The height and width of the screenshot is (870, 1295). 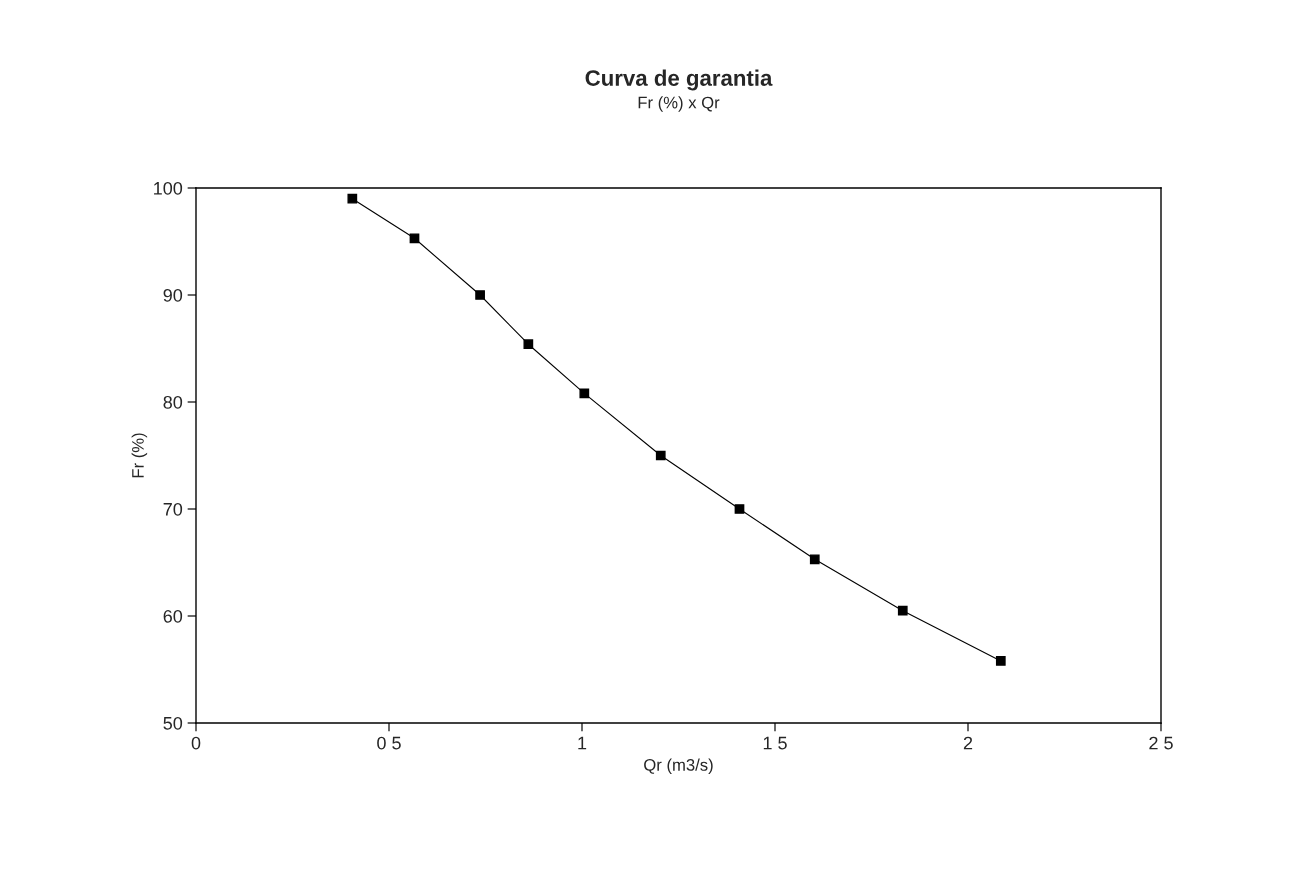 What do you see at coordinates (168, 188) in the screenshot?
I see `y-tick-label: 100` at bounding box center [168, 188].